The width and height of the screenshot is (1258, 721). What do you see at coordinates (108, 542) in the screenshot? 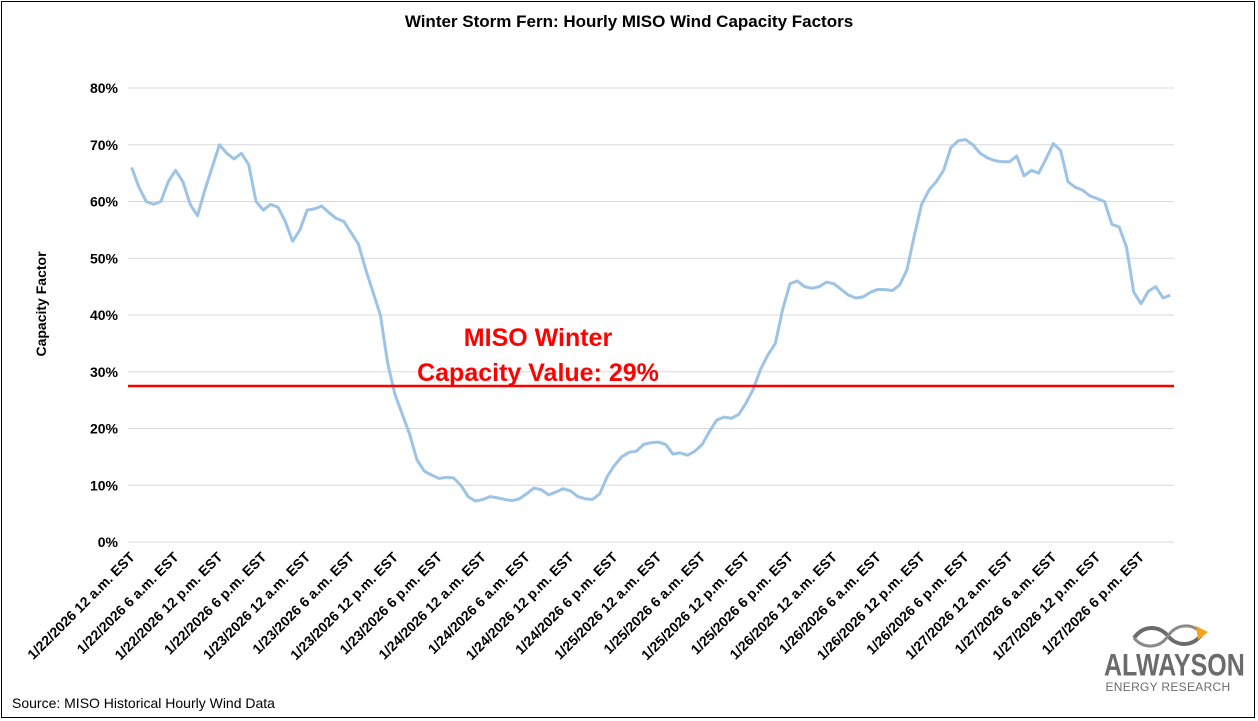
I see `y-tick-label: 0%` at bounding box center [108, 542].